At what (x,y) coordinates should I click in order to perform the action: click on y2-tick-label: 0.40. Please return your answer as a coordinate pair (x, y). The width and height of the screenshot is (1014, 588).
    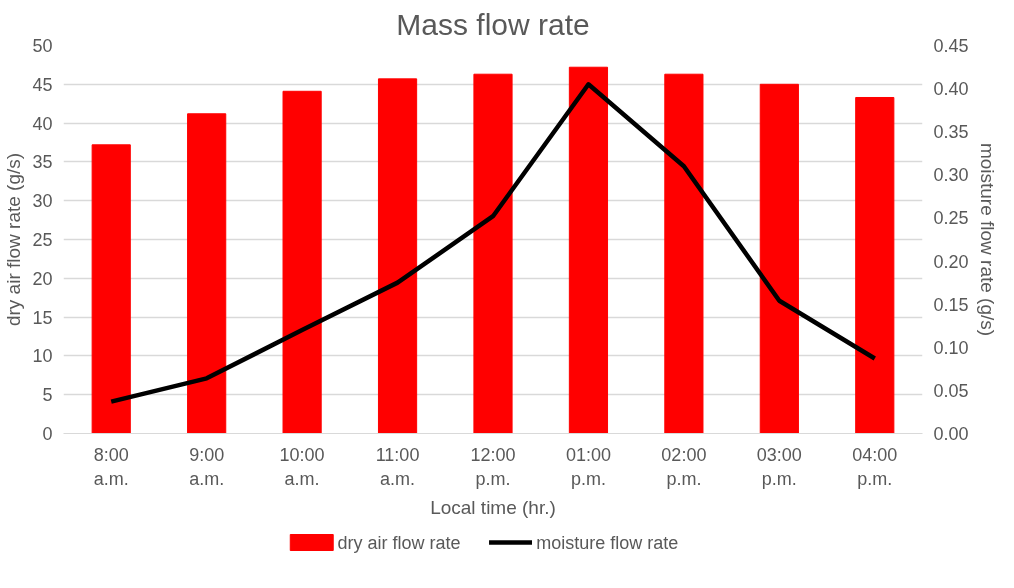
    Looking at the image, I should click on (951, 89).